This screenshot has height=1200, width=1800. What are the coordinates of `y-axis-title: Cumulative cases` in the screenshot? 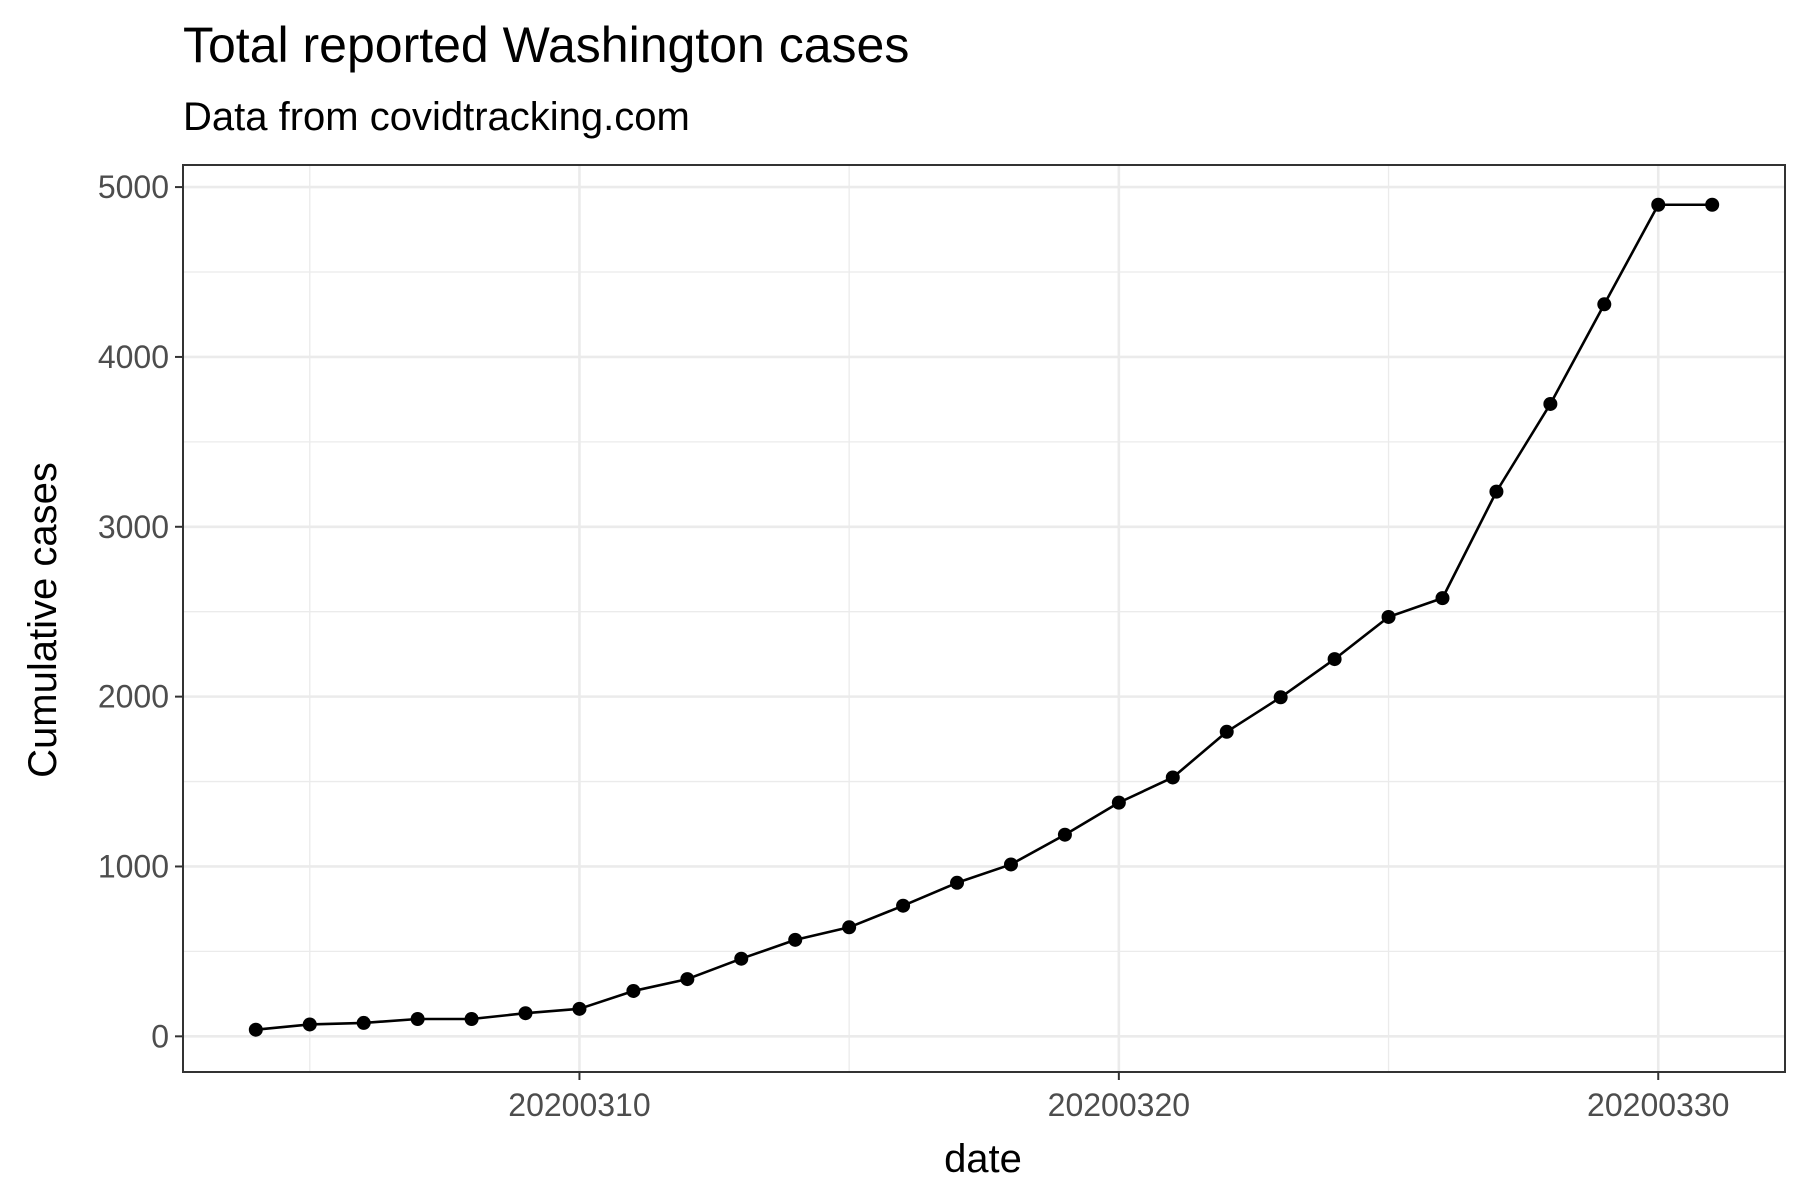 It's located at (43, 620).